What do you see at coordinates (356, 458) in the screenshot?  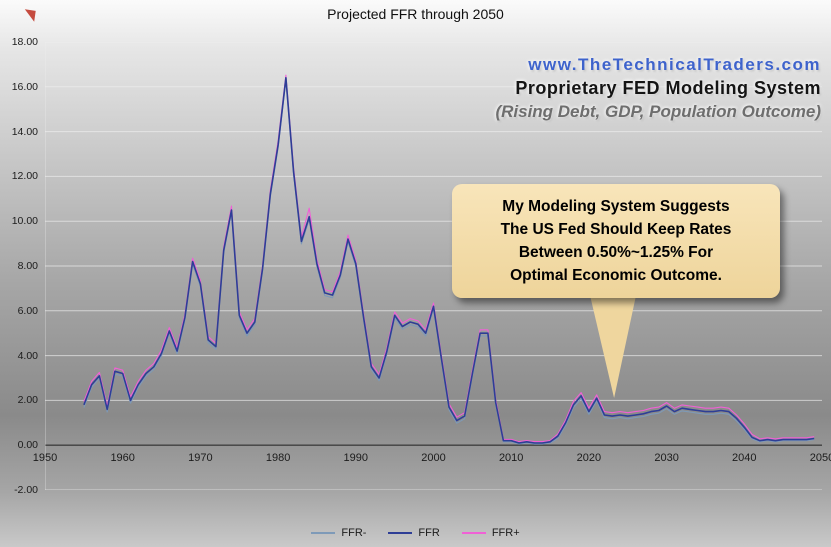 I see `x-tick-label: 1990` at bounding box center [356, 458].